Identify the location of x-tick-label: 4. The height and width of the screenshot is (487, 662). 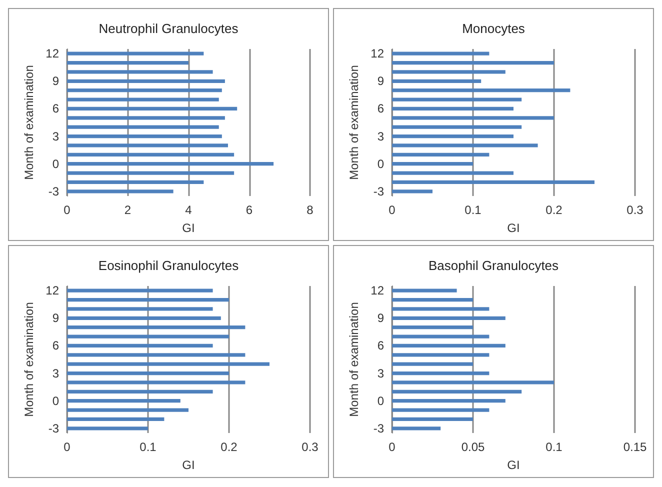
(188, 210).